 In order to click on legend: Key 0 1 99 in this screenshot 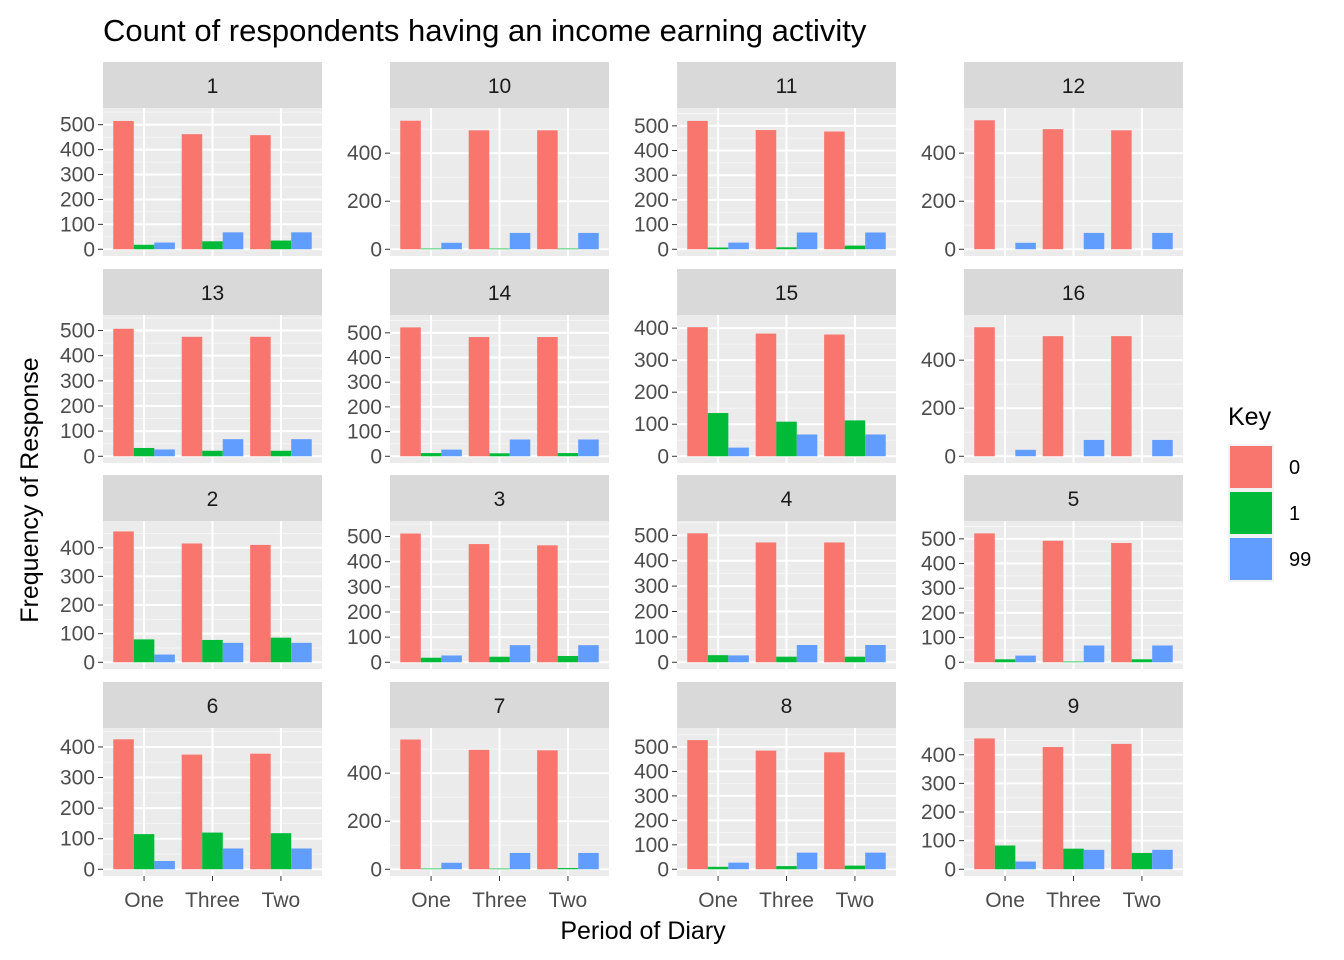, I will do `click(1269, 492)`.